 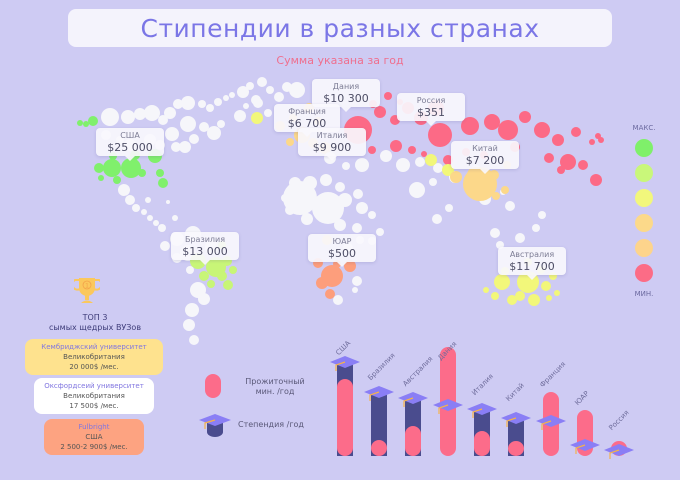 I want to click on tooltip-value: $351, so click(x=431, y=112).